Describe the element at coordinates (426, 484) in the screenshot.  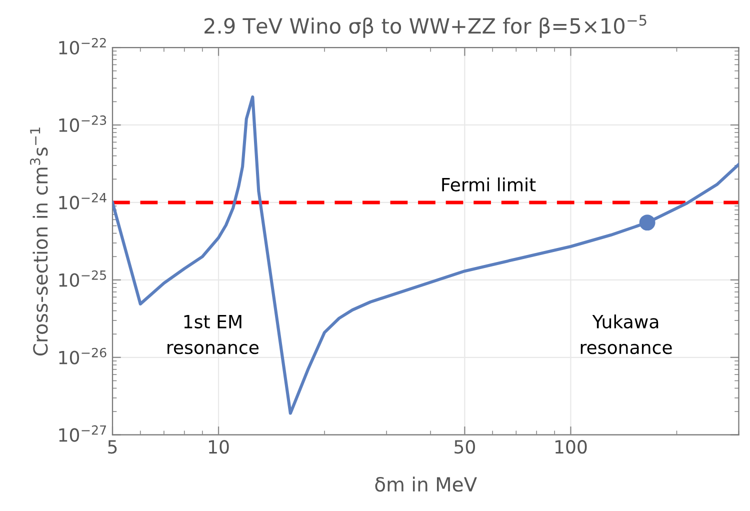
I see `x-axis-title: δm in MeV` at that location.